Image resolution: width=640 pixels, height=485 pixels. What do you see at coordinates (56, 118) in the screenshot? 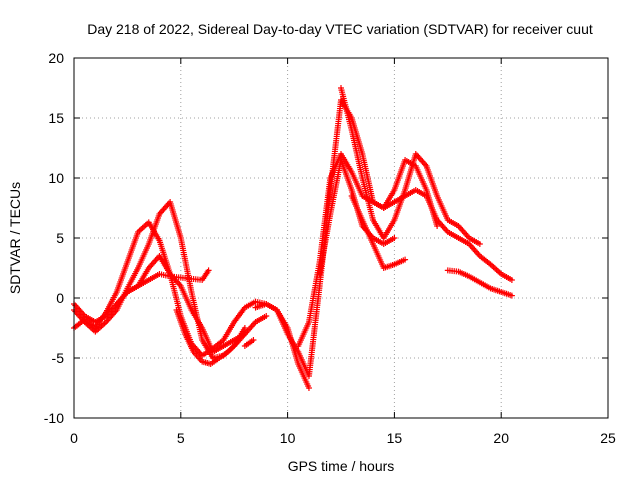
I see `y-tick-label: 15` at bounding box center [56, 118].